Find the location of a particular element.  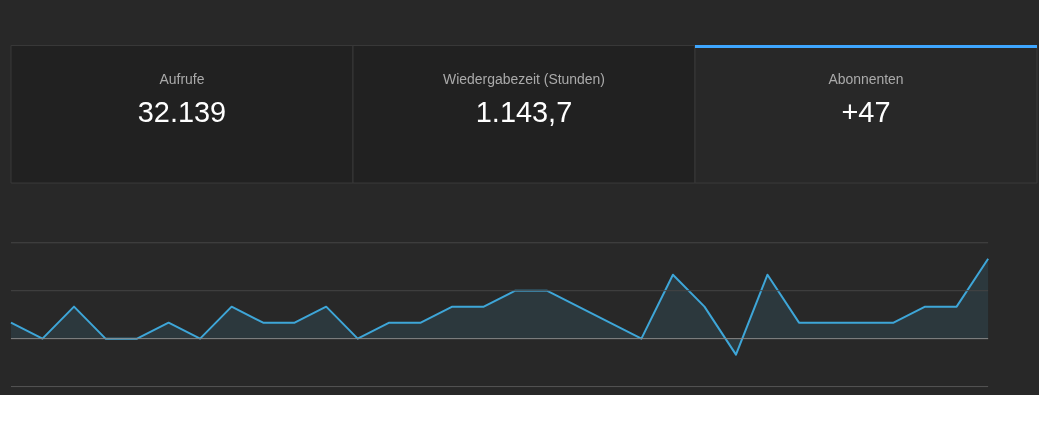

text: 32.139 is located at coordinates (182, 112).